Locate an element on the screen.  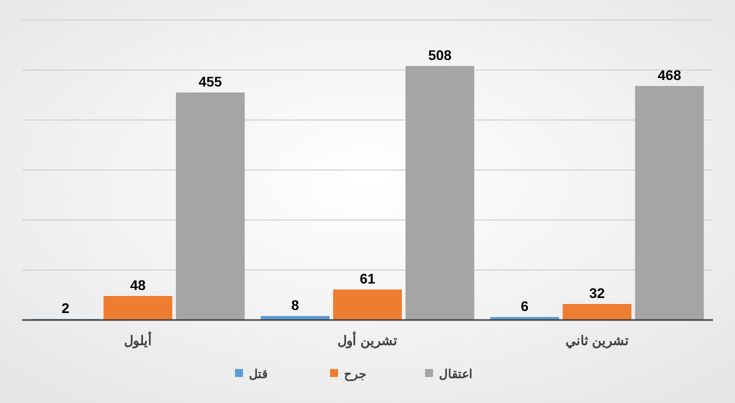
legend-label: جرح is located at coordinates (355, 374).